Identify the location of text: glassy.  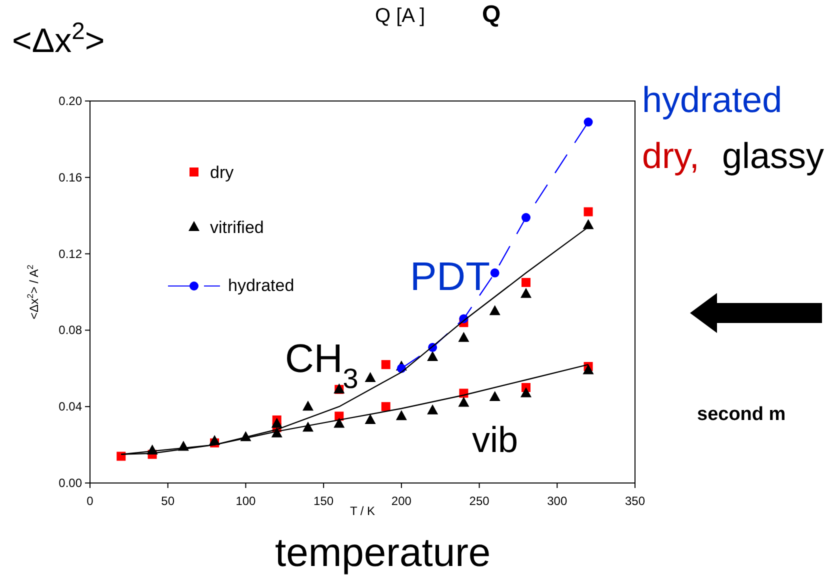
(773, 155).